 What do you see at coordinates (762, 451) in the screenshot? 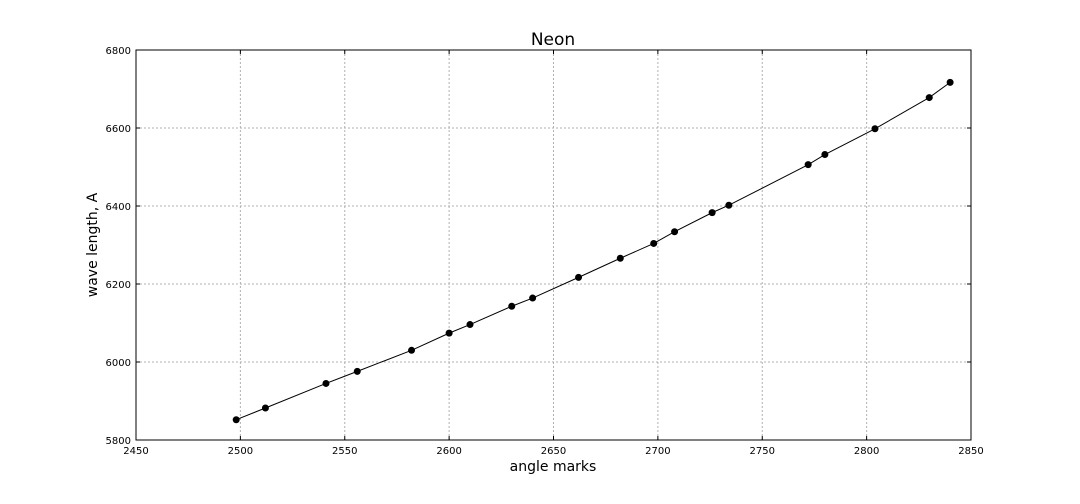
I see `x-tick-label: 2750` at bounding box center [762, 451].